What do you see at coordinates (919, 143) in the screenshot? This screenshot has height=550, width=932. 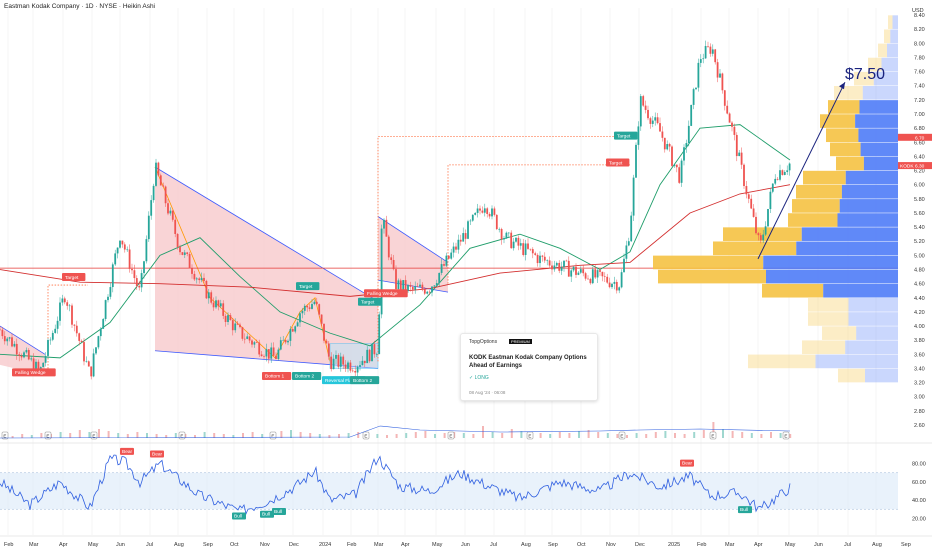 I see `price-tick-label: 6.60` at bounding box center [919, 143].